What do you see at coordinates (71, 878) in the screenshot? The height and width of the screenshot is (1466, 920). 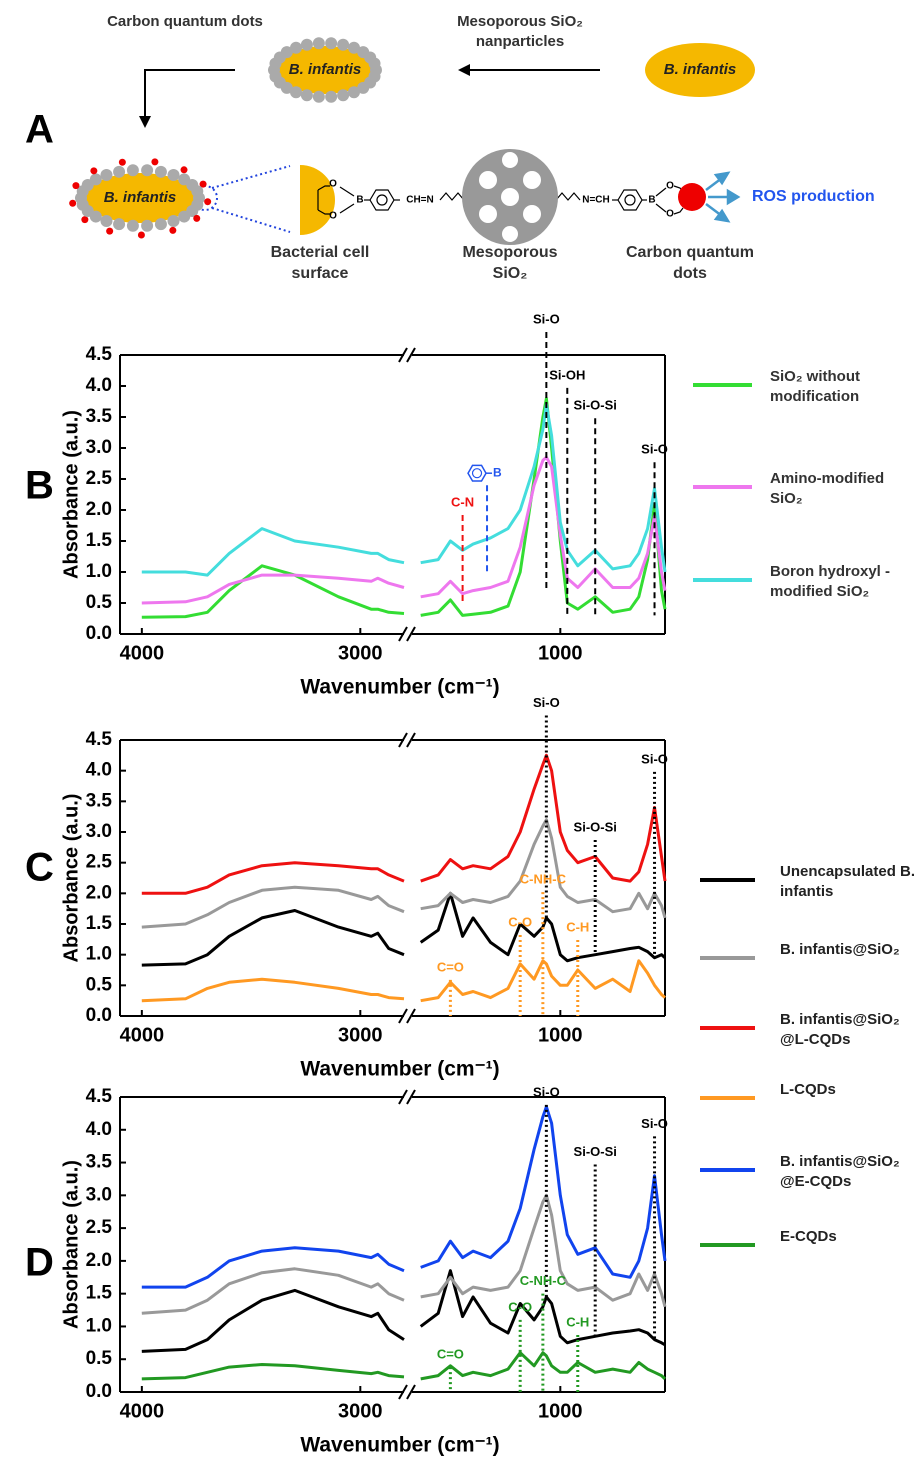 I see `y-axis-title: Absorbance (a.u.)` at bounding box center [71, 878].